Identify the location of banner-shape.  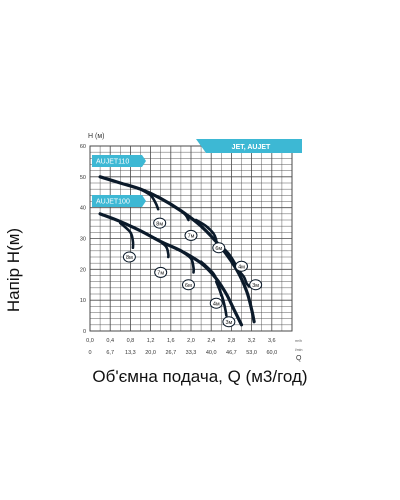
(249, 146).